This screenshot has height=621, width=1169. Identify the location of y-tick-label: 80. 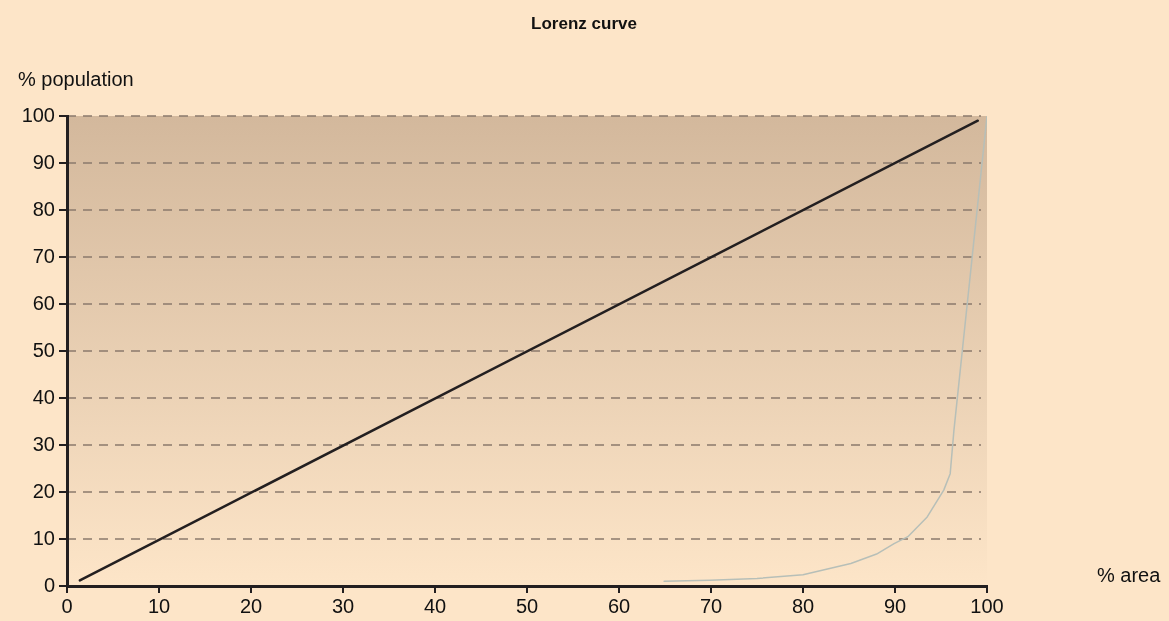
(43, 208).